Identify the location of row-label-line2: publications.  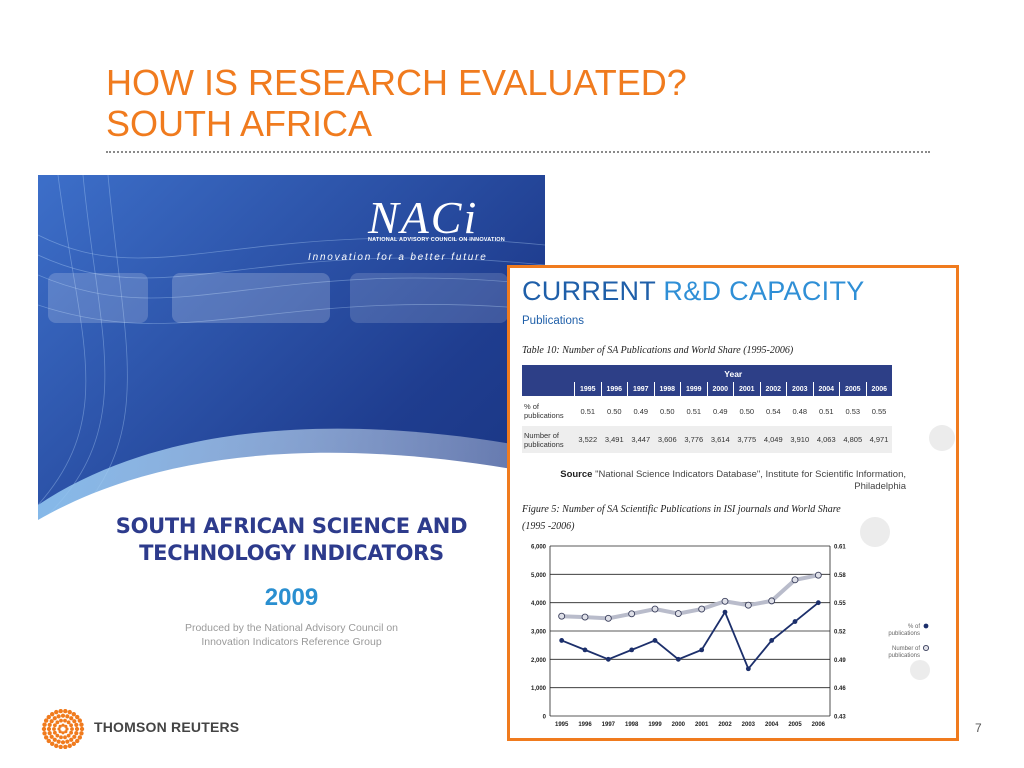
(544, 415).